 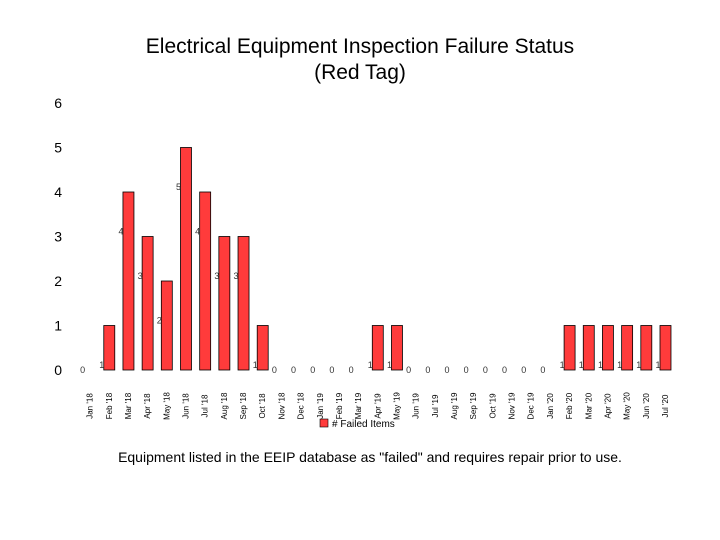 What do you see at coordinates (185, 406) in the screenshot?
I see `x-tick-label: Jun '18` at bounding box center [185, 406].